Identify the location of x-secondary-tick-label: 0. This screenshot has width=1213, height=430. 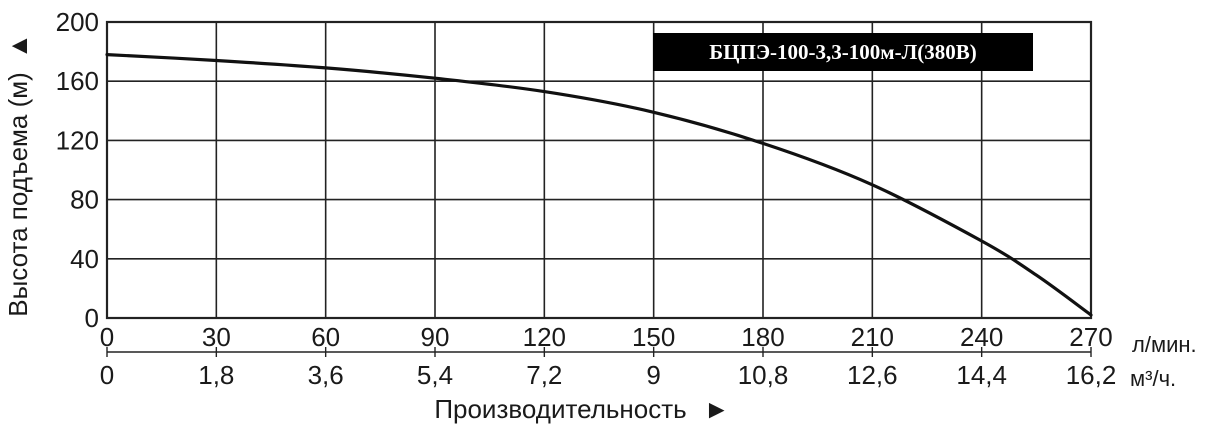
(107, 375).